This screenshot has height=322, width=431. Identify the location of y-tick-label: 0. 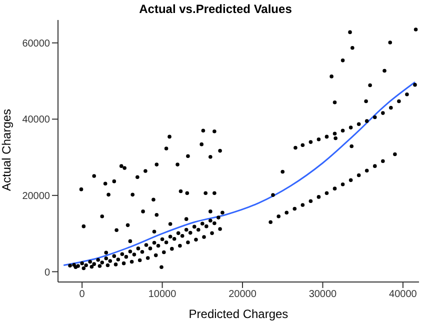
(47, 272).